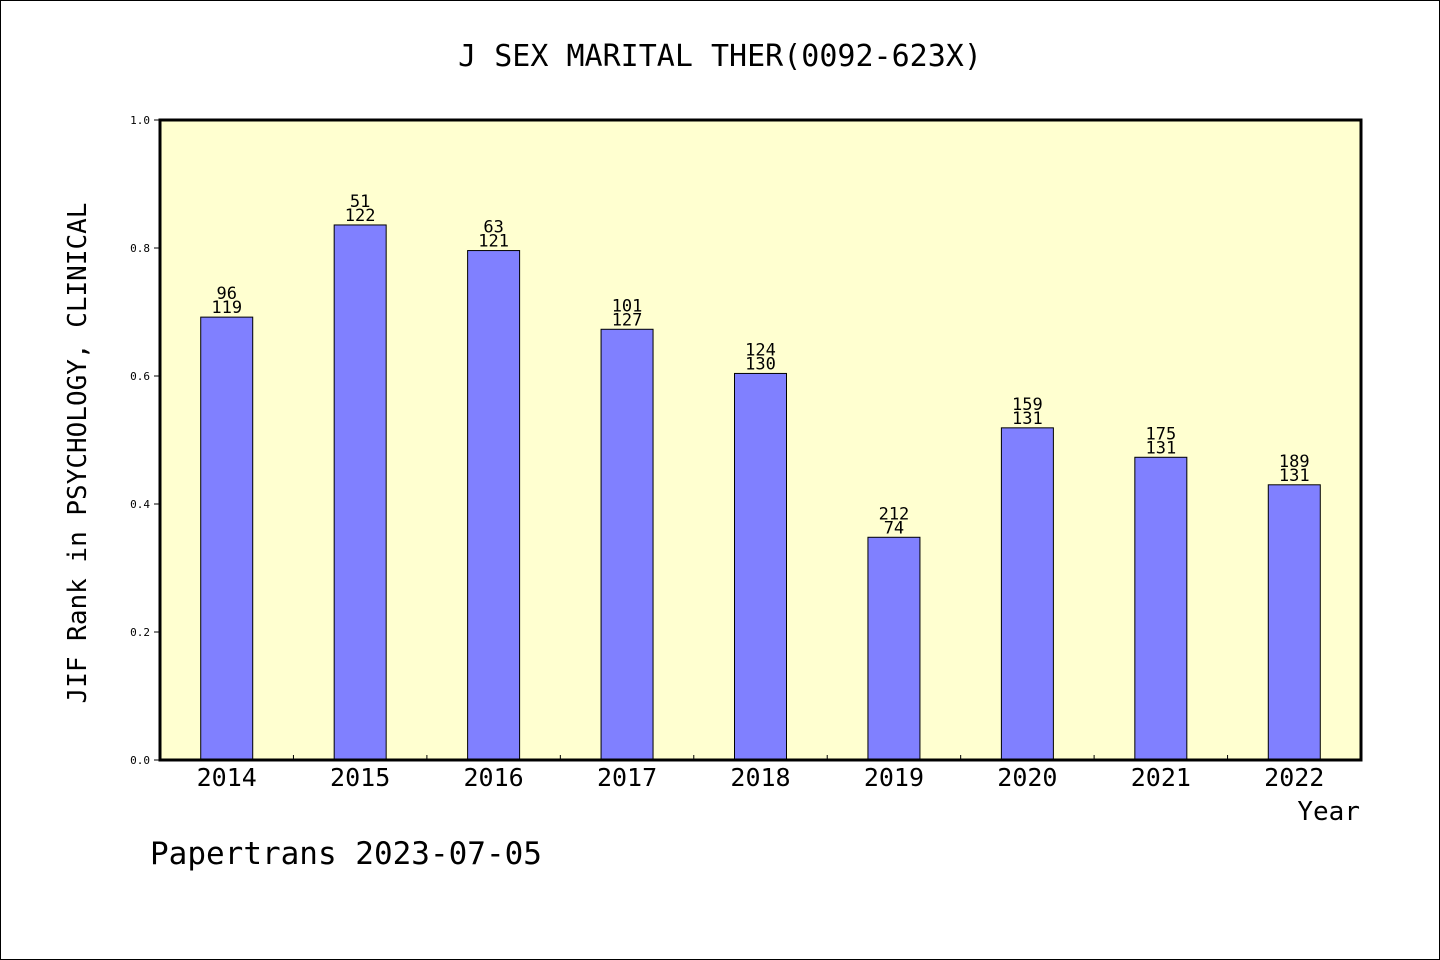 The width and height of the screenshot is (1440, 960). I want to click on bar-total-label: 130, so click(760, 364).